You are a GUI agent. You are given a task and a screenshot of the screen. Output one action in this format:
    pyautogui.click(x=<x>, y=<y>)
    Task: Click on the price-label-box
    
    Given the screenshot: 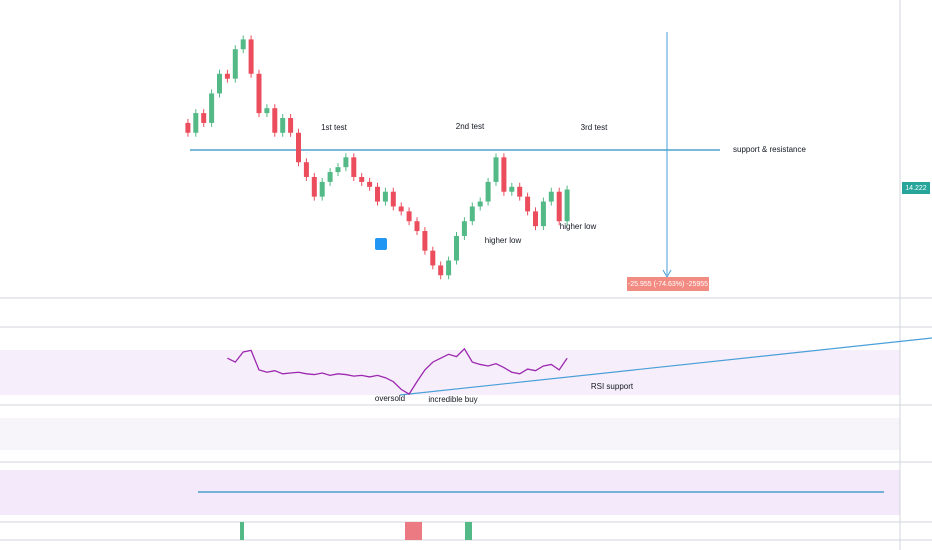 What is the action you would take?
    pyautogui.click(x=916, y=188)
    